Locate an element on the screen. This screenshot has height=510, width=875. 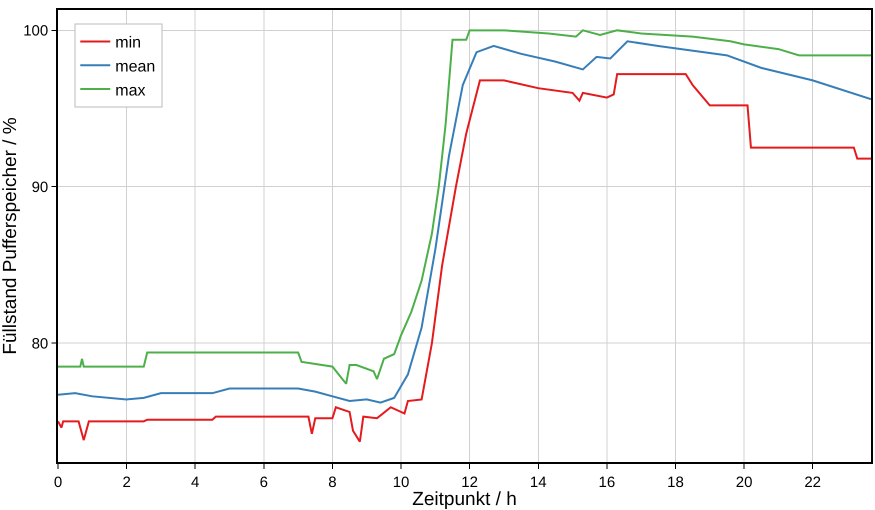
x-tick-label: 12 is located at coordinates (469, 482).